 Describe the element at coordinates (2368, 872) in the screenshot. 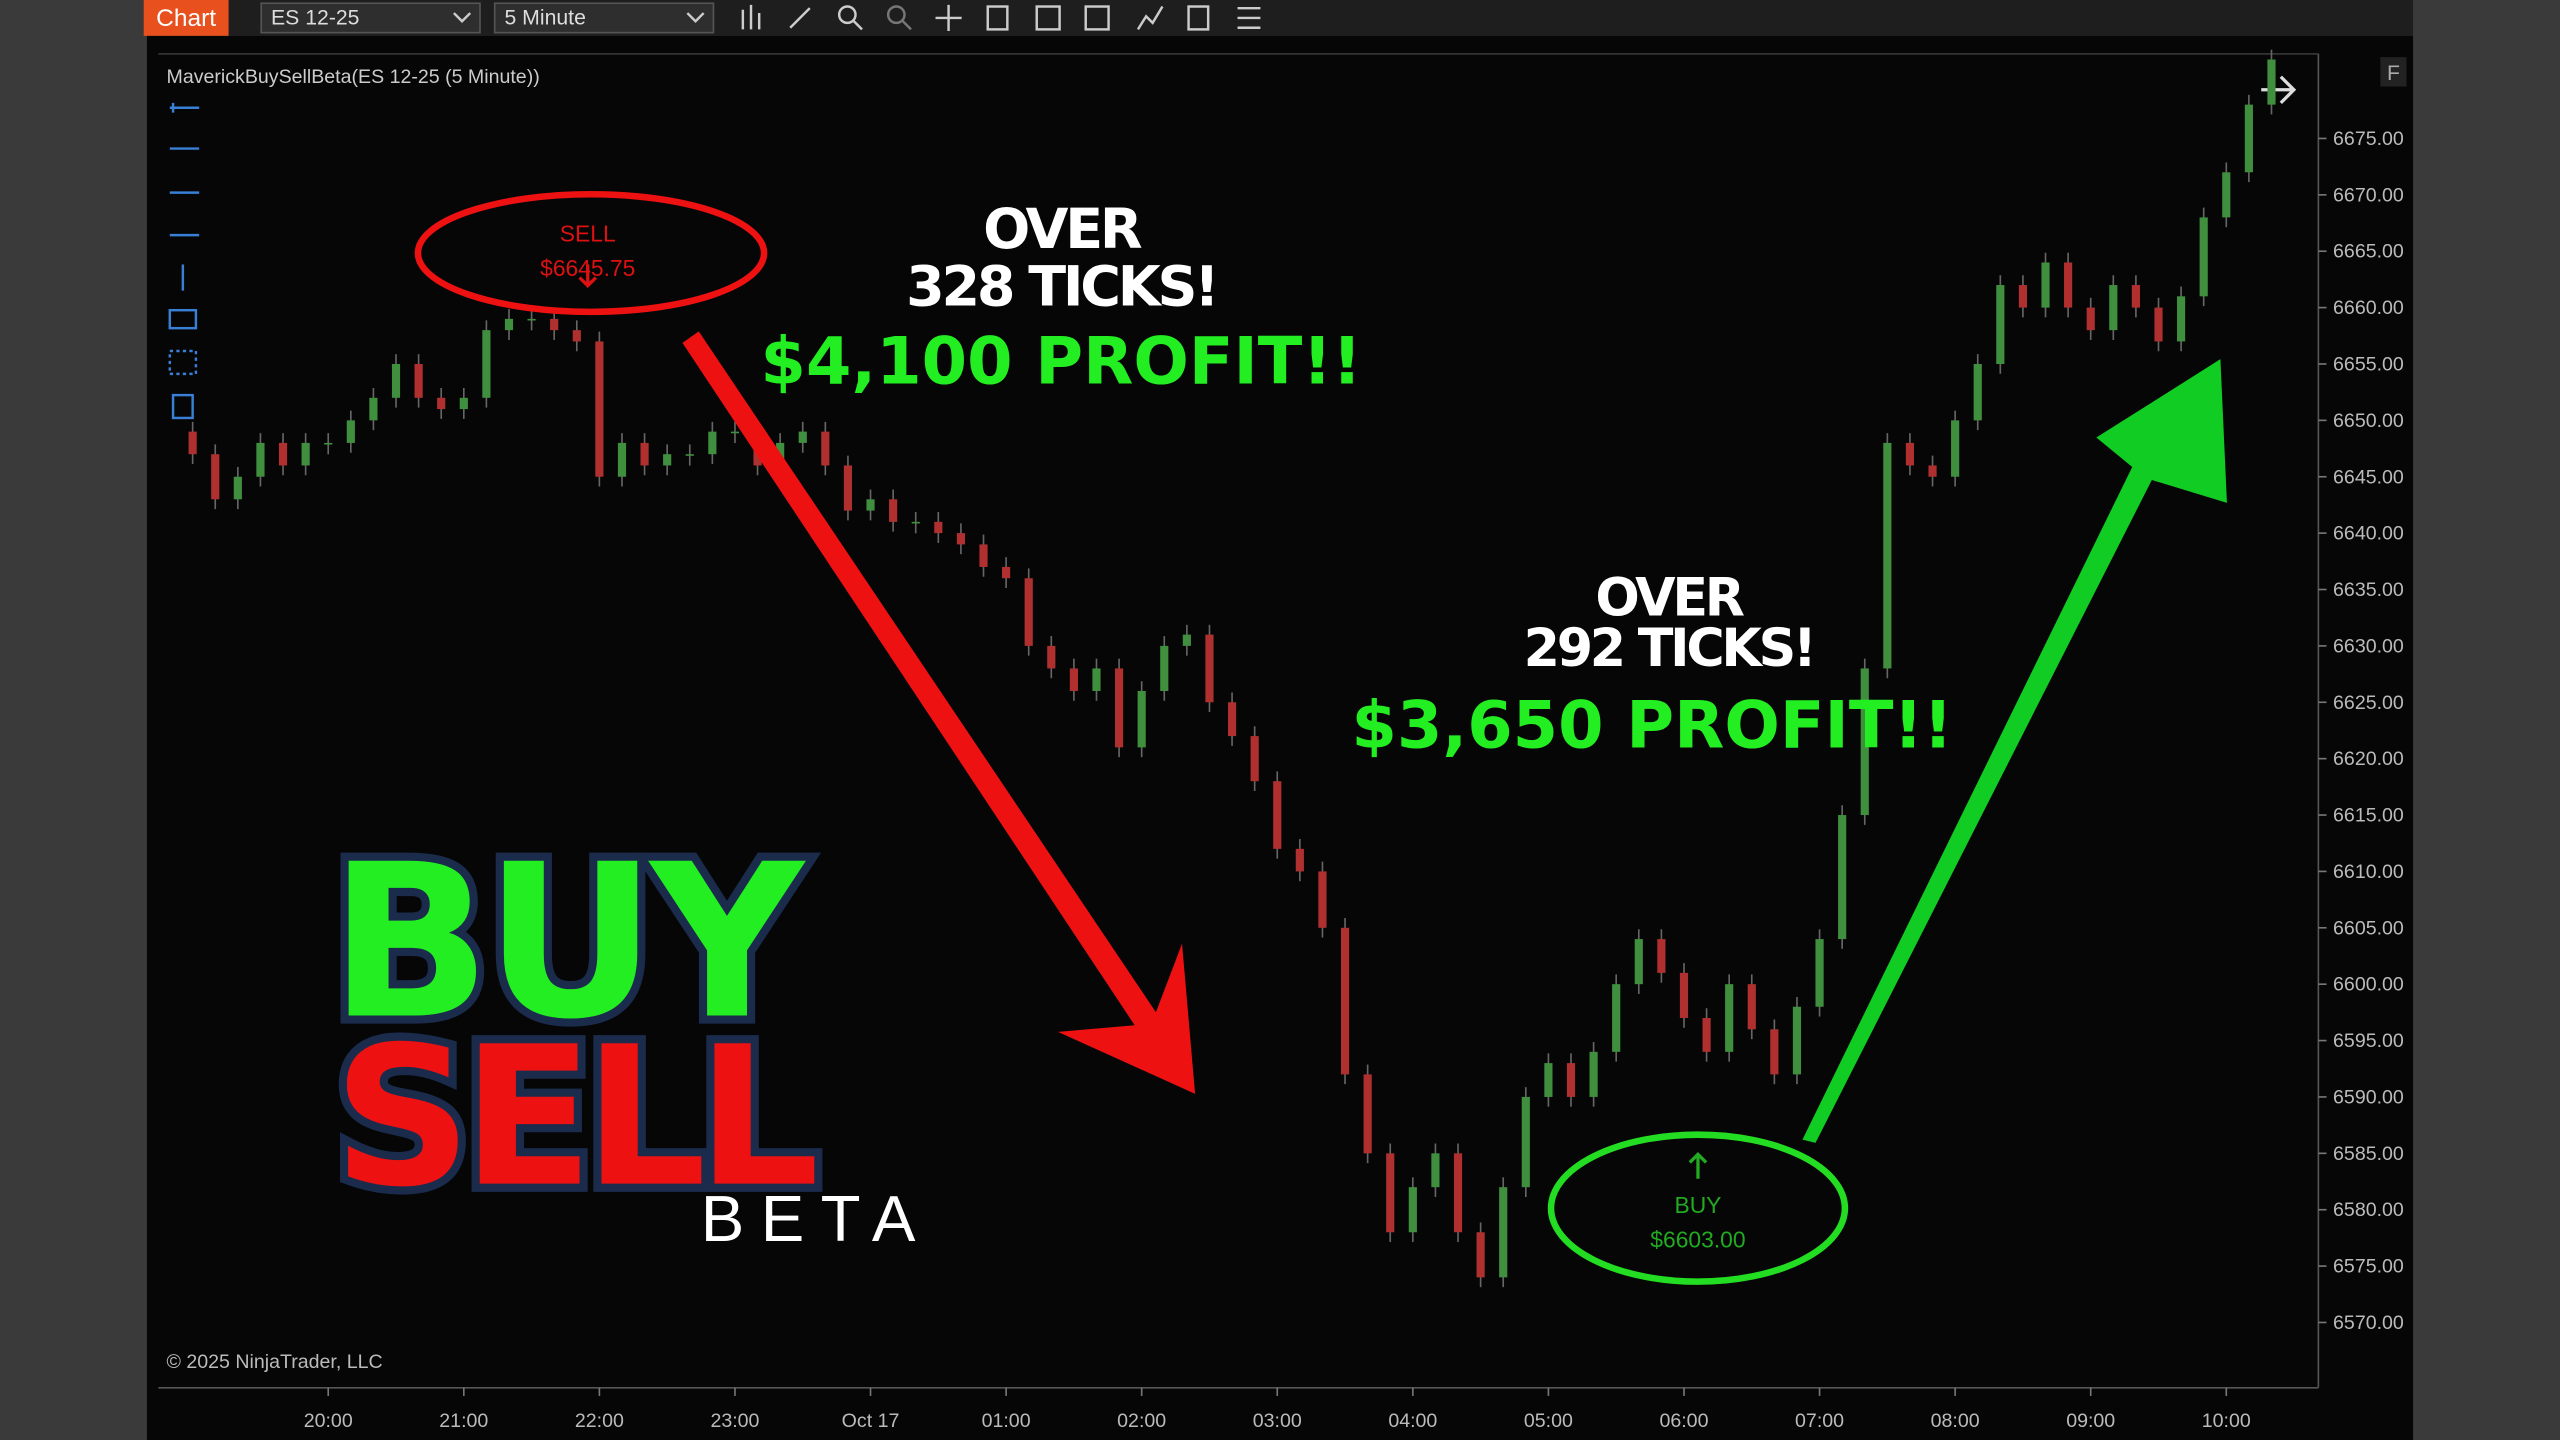

I see `price-tick-label: 6610.00` at that location.